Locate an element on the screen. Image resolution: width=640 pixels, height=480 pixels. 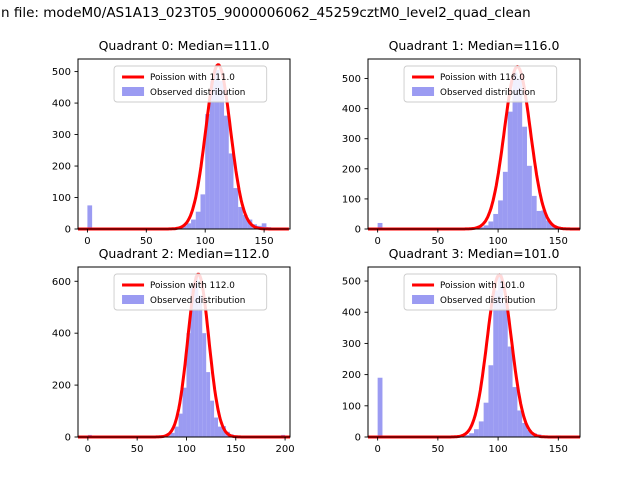
svg-text: Poission with 101.0 is located at coordinates (482, 286).